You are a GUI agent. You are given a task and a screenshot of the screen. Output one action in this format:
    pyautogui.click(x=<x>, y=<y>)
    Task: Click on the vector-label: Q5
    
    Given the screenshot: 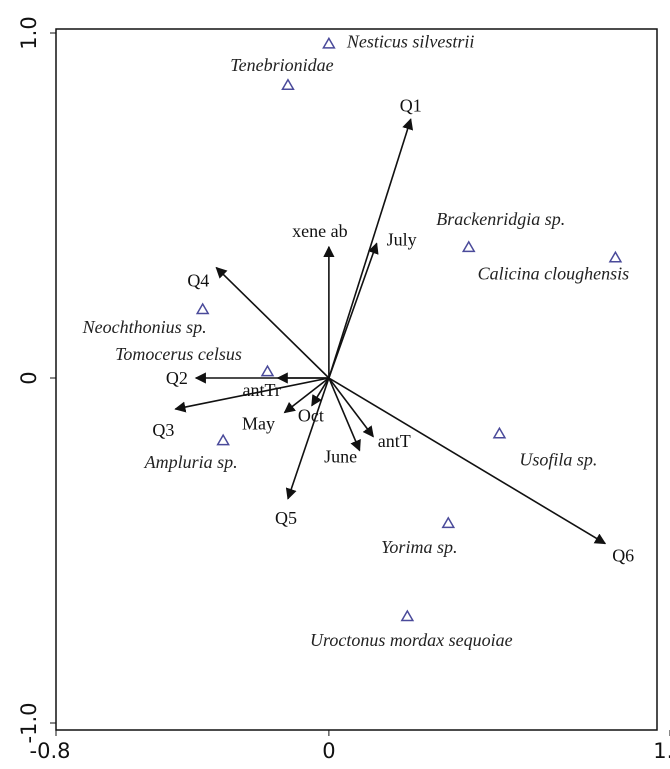 What is the action you would take?
    pyautogui.click(x=286, y=518)
    